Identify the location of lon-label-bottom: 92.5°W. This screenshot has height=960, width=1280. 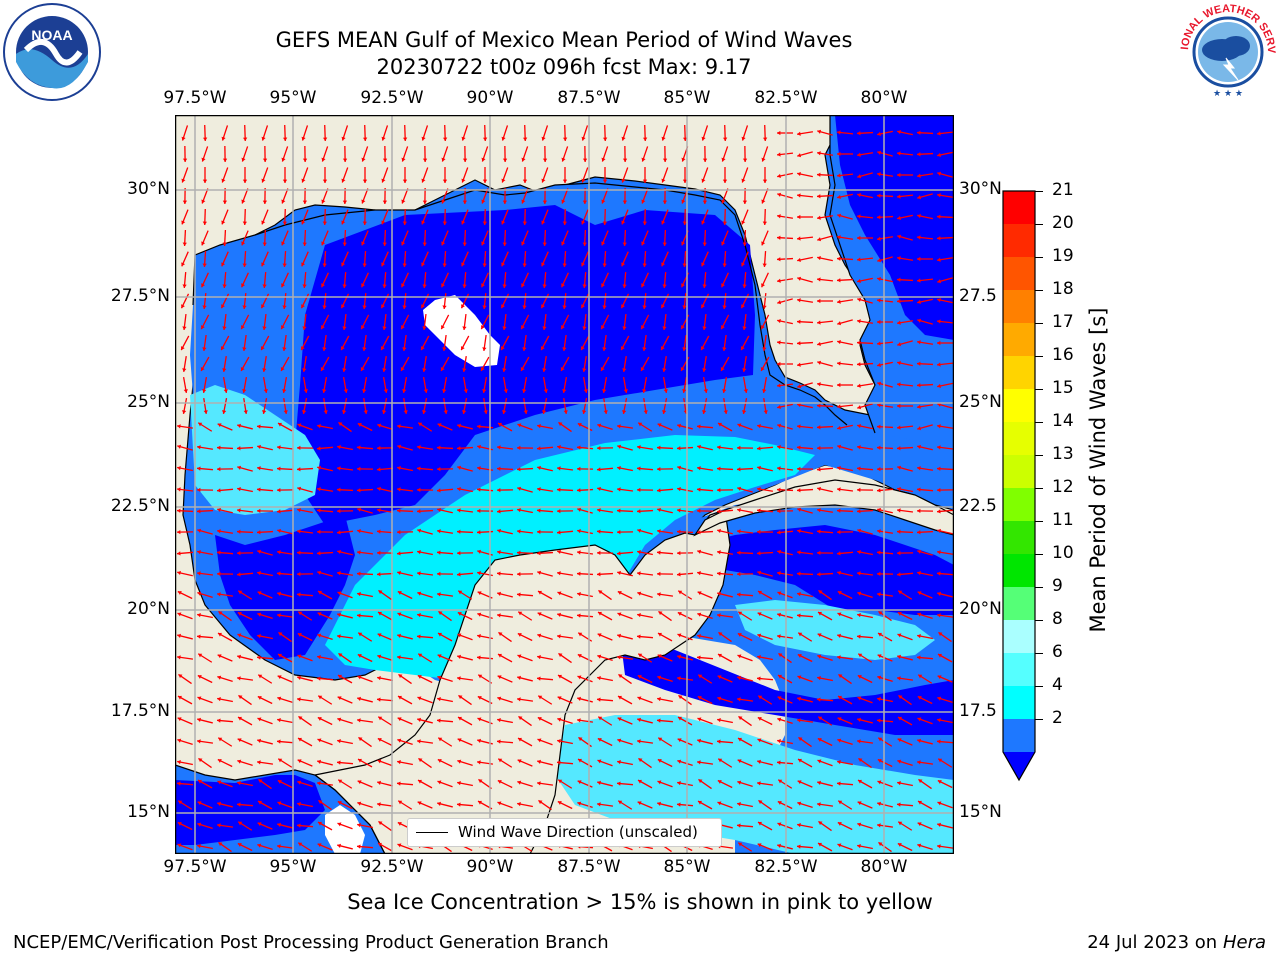
(392, 867).